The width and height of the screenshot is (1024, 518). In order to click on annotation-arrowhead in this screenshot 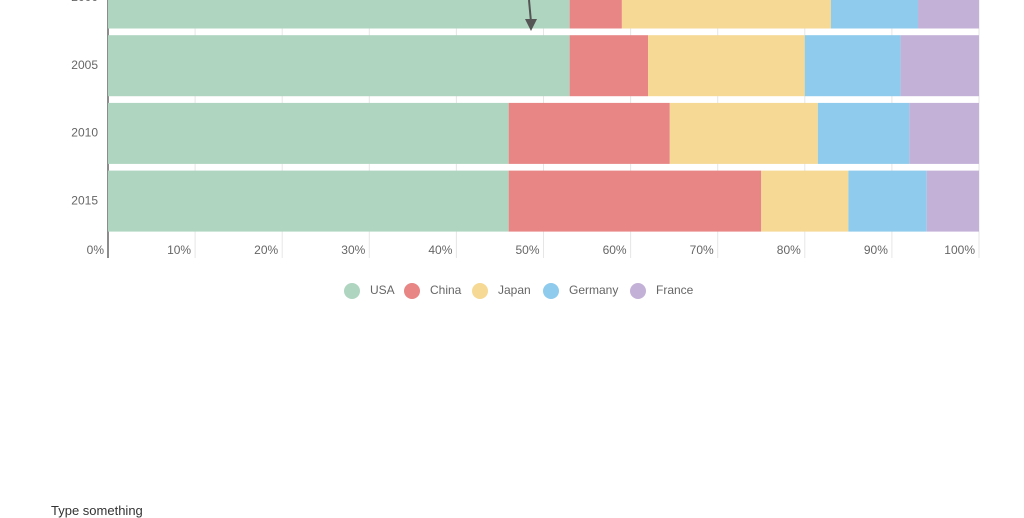, I will do `click(531, 25)`.